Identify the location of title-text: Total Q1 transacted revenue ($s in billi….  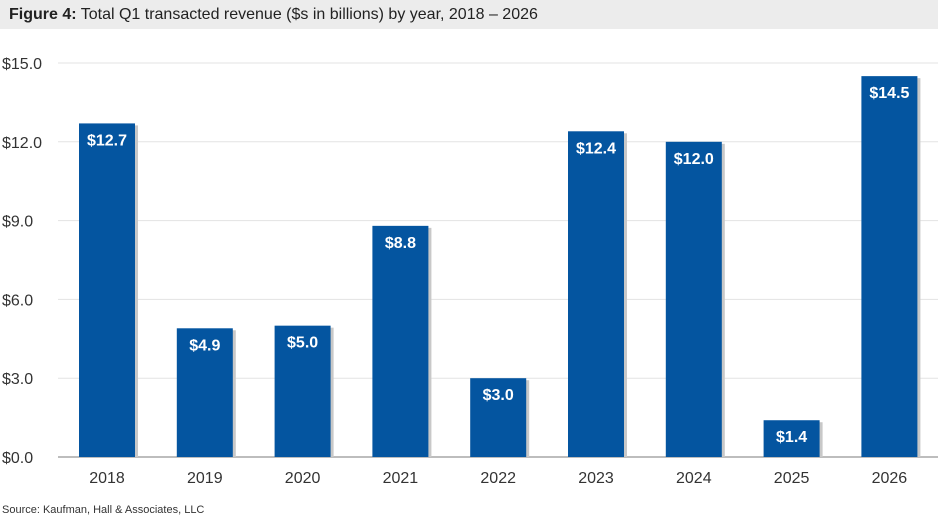
(309, 14).